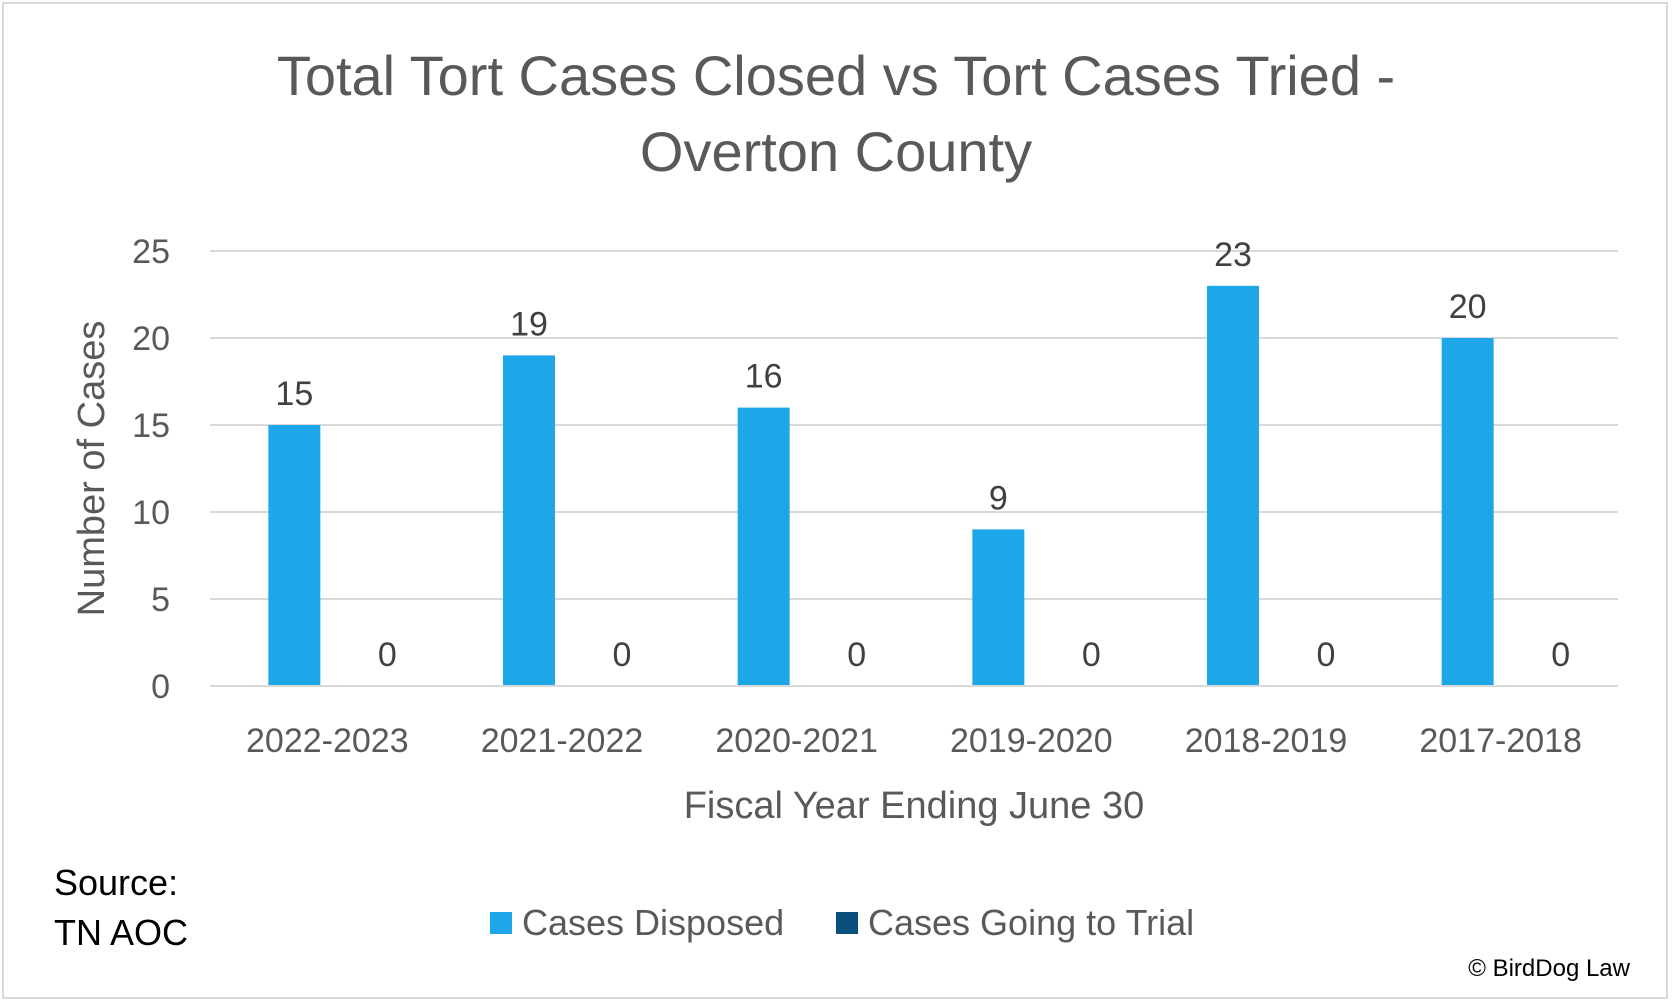 The width and height of the screenshot is (1672, 1003). I want to click on legend-swatch-cases-disposed, so click(501, 923).